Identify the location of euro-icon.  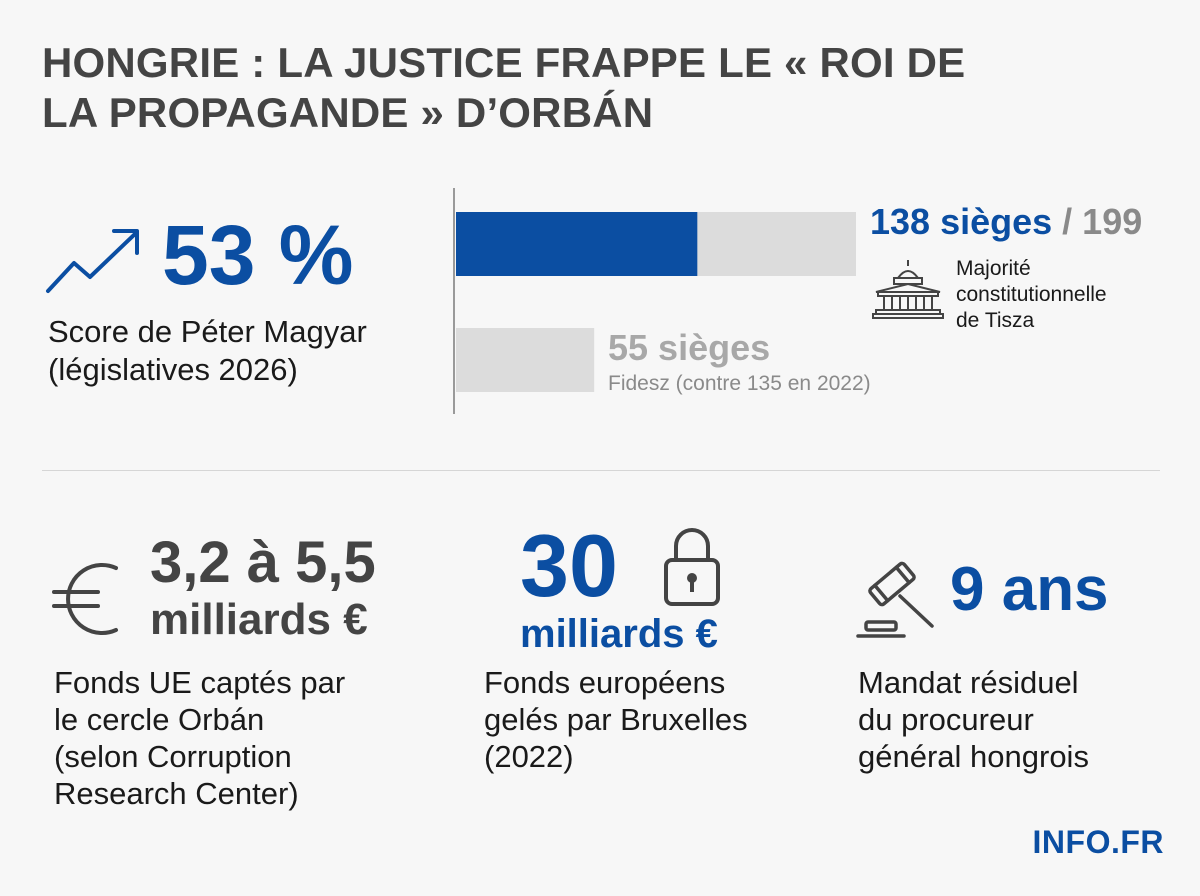
(85, 599).